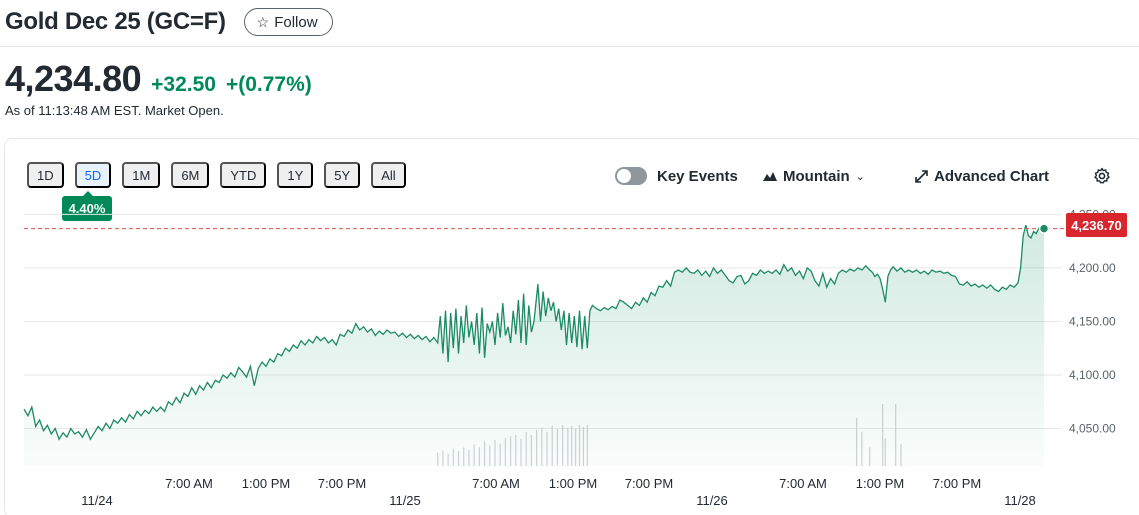  What do you see at coordinates (1044, 228) in the screenshot?
I see `last-price-dot` at bounding box center [1044, 228].